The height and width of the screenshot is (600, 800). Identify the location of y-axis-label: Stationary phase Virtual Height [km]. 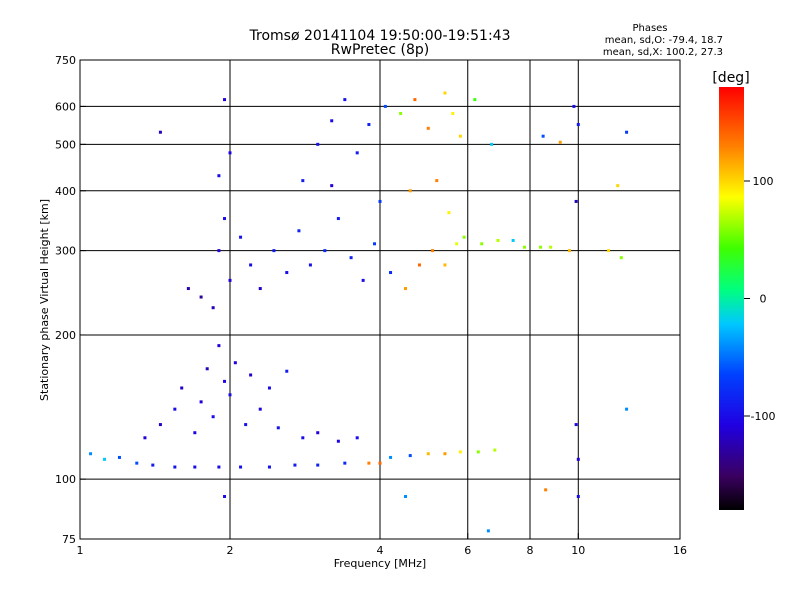
(44, 300).